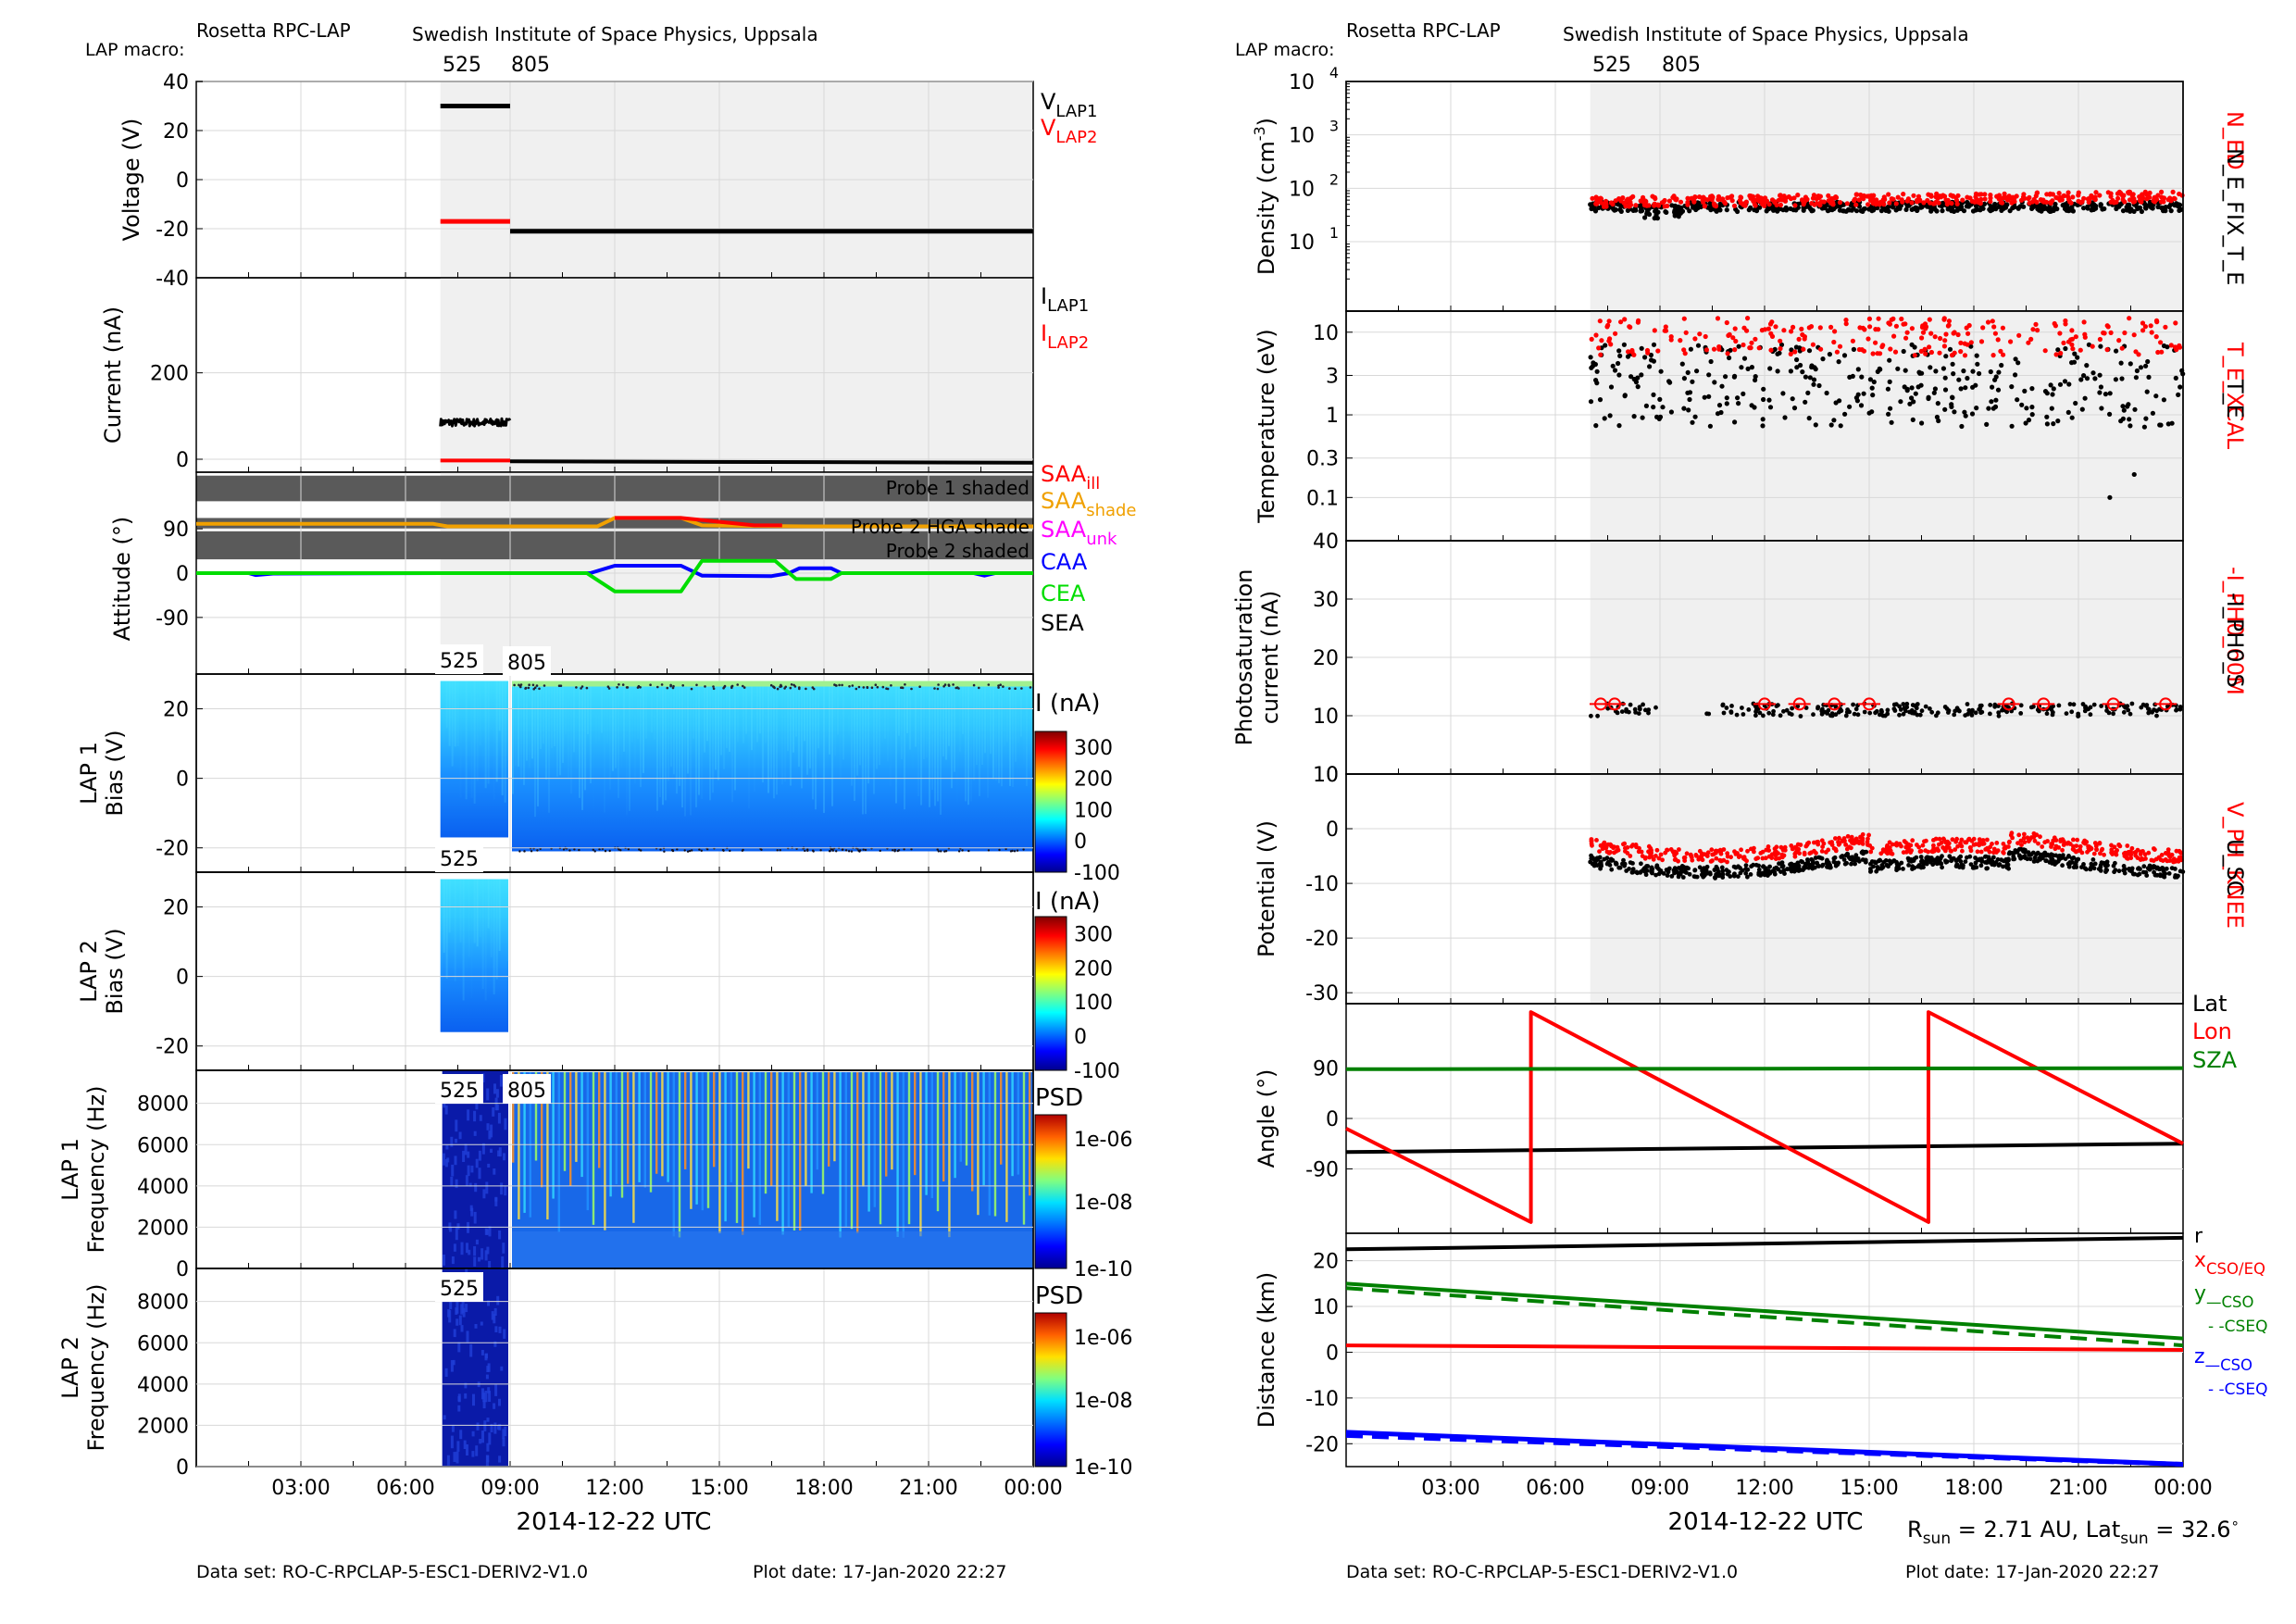  I want to click on left-plot-date: Plot date: 17-Jan-2020 22:27, so click(880, 1572).